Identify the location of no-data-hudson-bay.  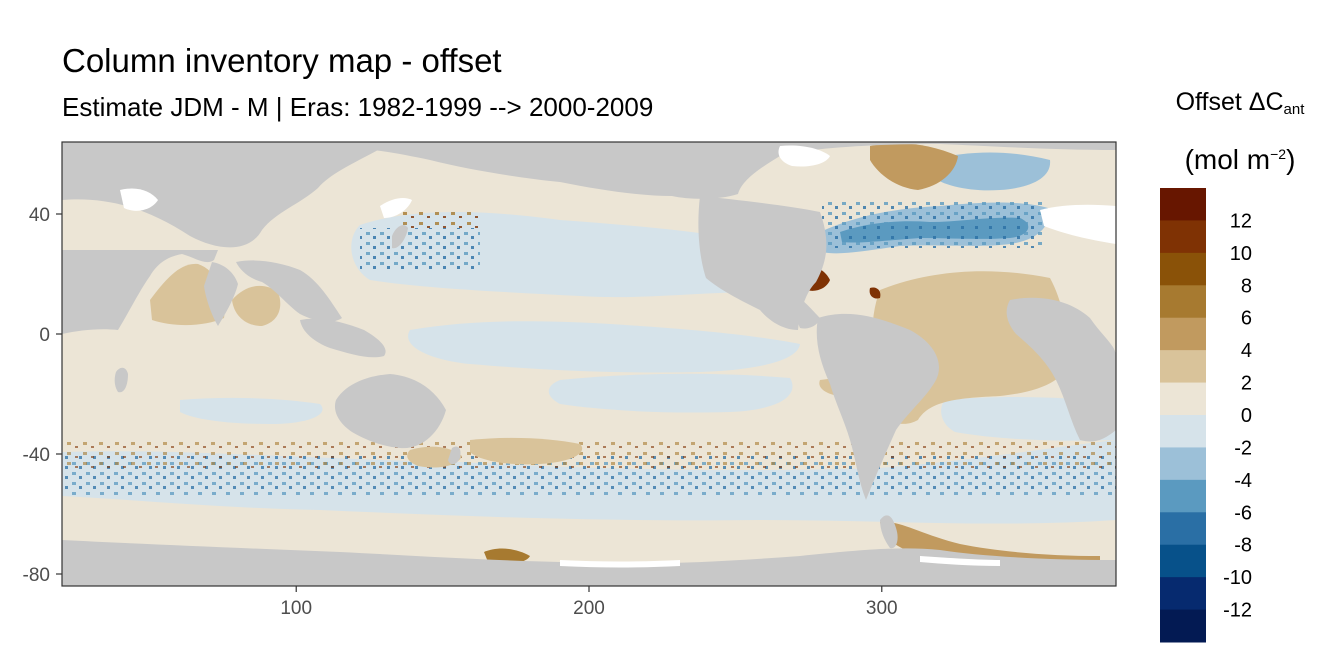
(804, 156).